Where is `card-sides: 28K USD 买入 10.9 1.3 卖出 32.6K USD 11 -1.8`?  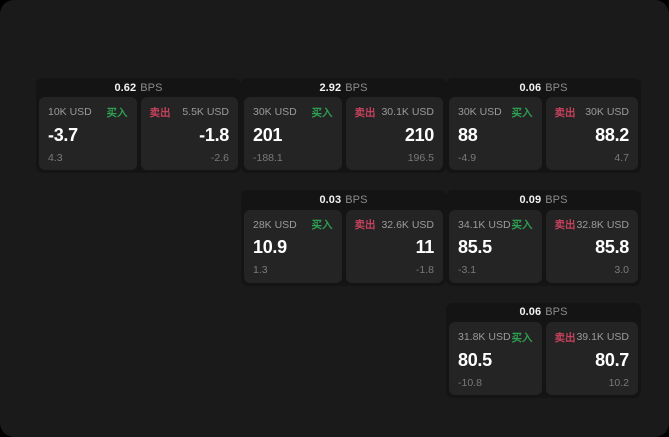
card-sides: 28K USD 买入 10.9 1.3 卖出 32.6K USD 11 -1.8 is located at coordinates (343, 247).